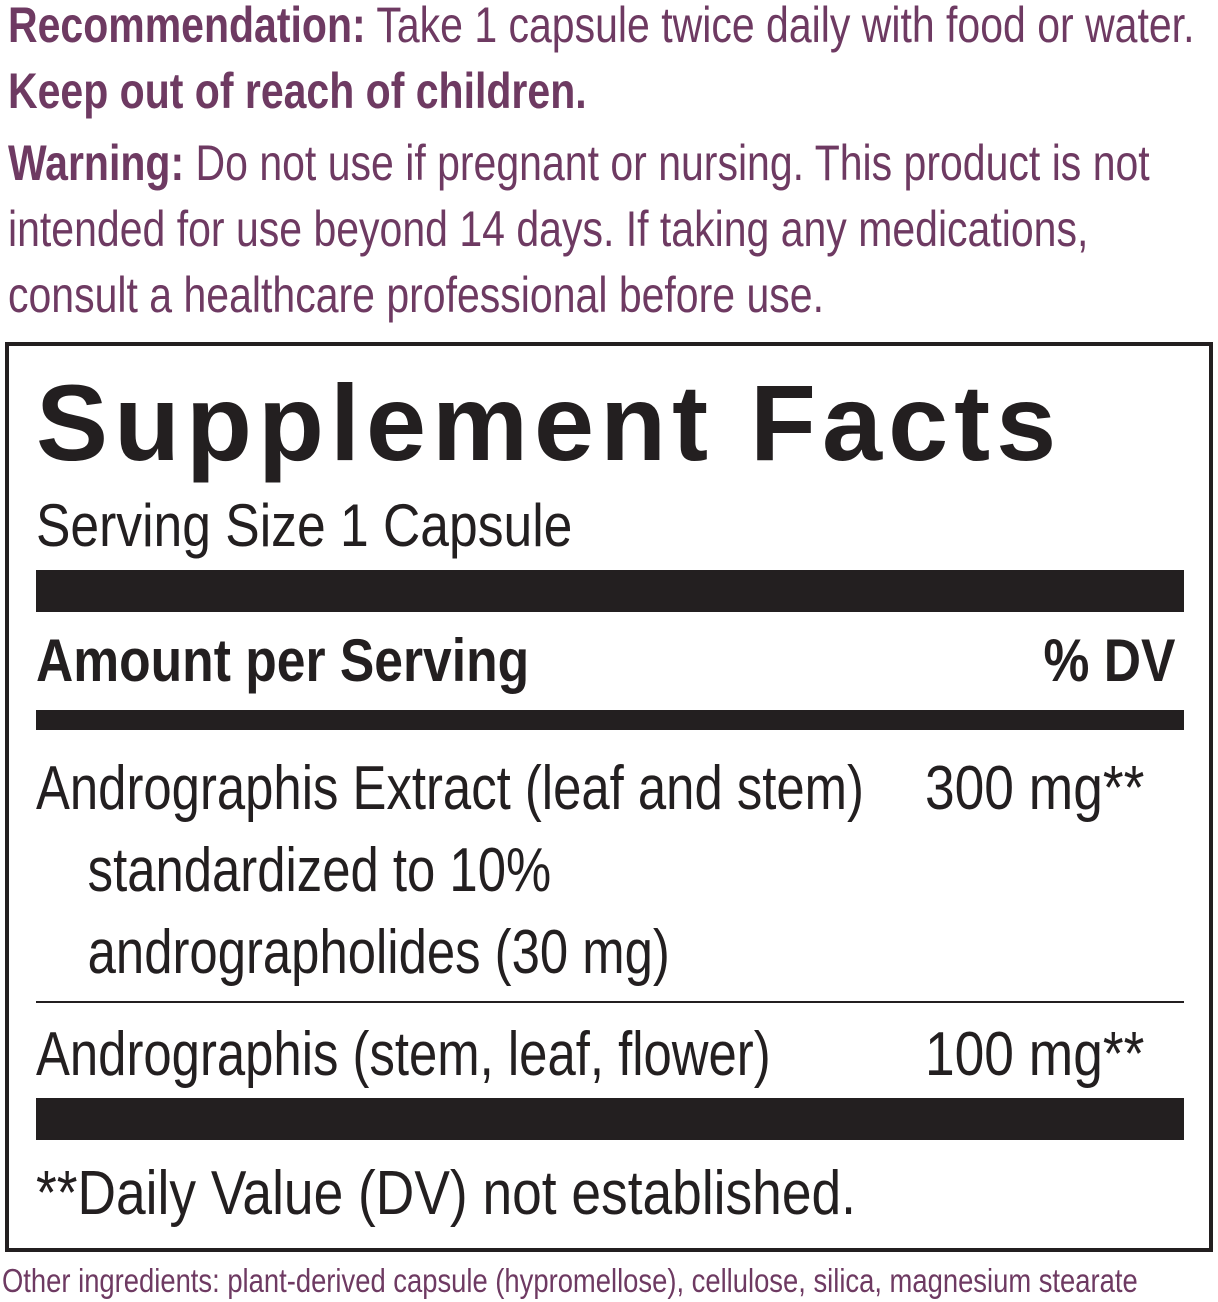 The height and width of the screenshot is (1302, 1218). What do you see at coordinates (283, 660) in the screenshot?
I see `amount-header: Amount per Serving` at bounding box center [283, 660].